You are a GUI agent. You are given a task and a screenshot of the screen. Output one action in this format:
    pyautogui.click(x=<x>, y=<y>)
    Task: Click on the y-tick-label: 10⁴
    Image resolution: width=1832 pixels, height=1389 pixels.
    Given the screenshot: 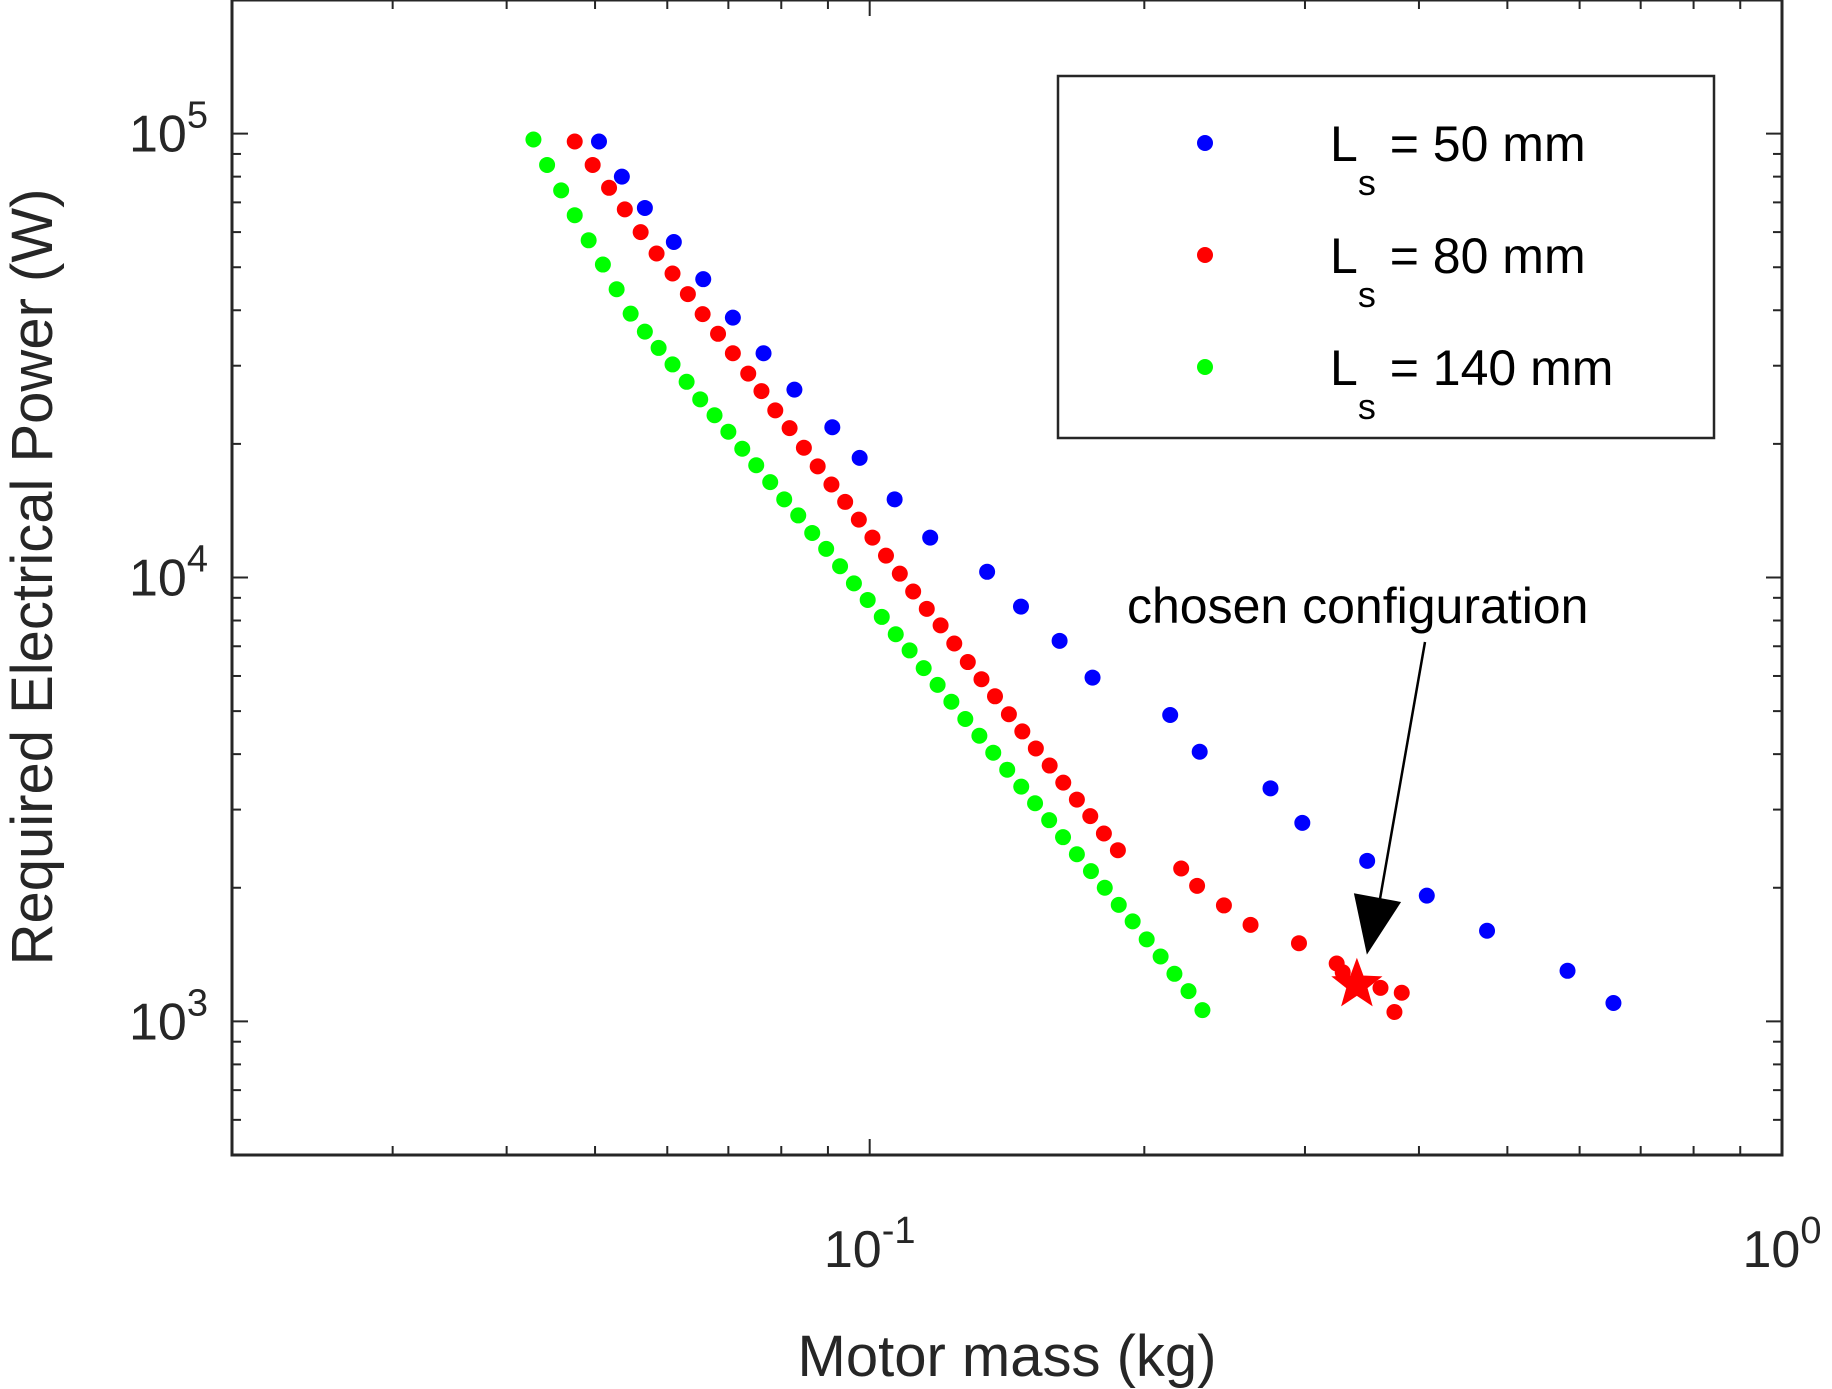 What is the action you would take?
    pyautogui.click(x=168, y=573)
    